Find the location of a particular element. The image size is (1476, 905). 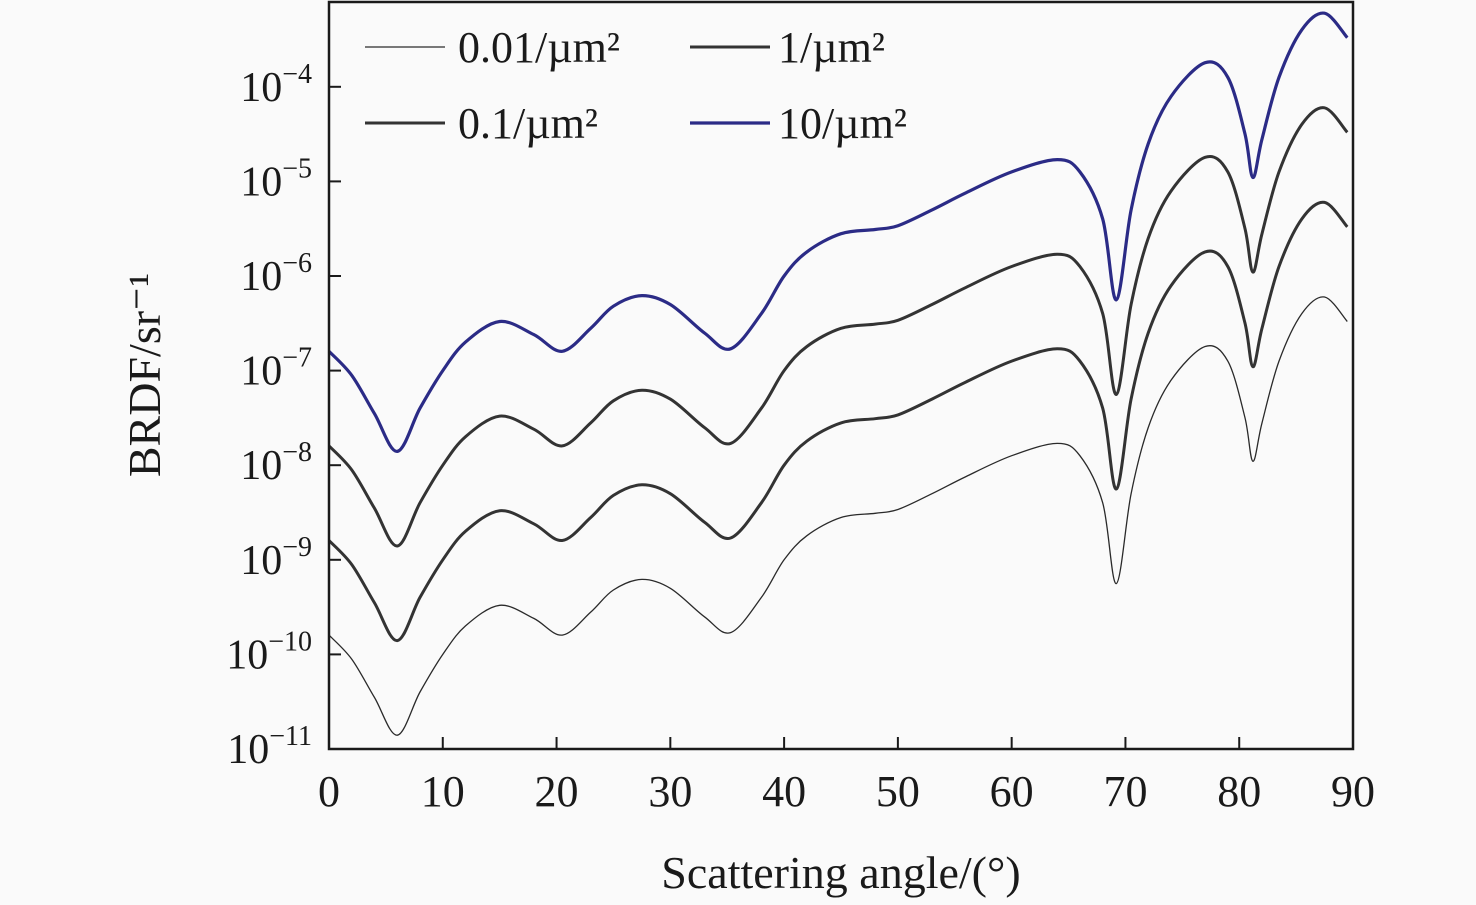

y-tick-label: 10⁻⁴ is located at coordinates (276, 85).